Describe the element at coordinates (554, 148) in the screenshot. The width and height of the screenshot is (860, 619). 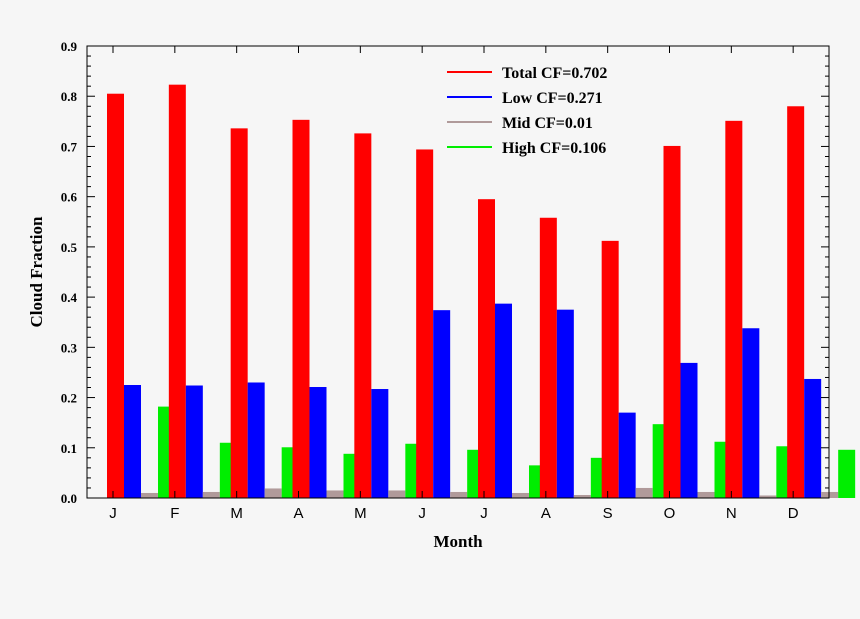
I see `legend-label: High CF=0.106` at that location.